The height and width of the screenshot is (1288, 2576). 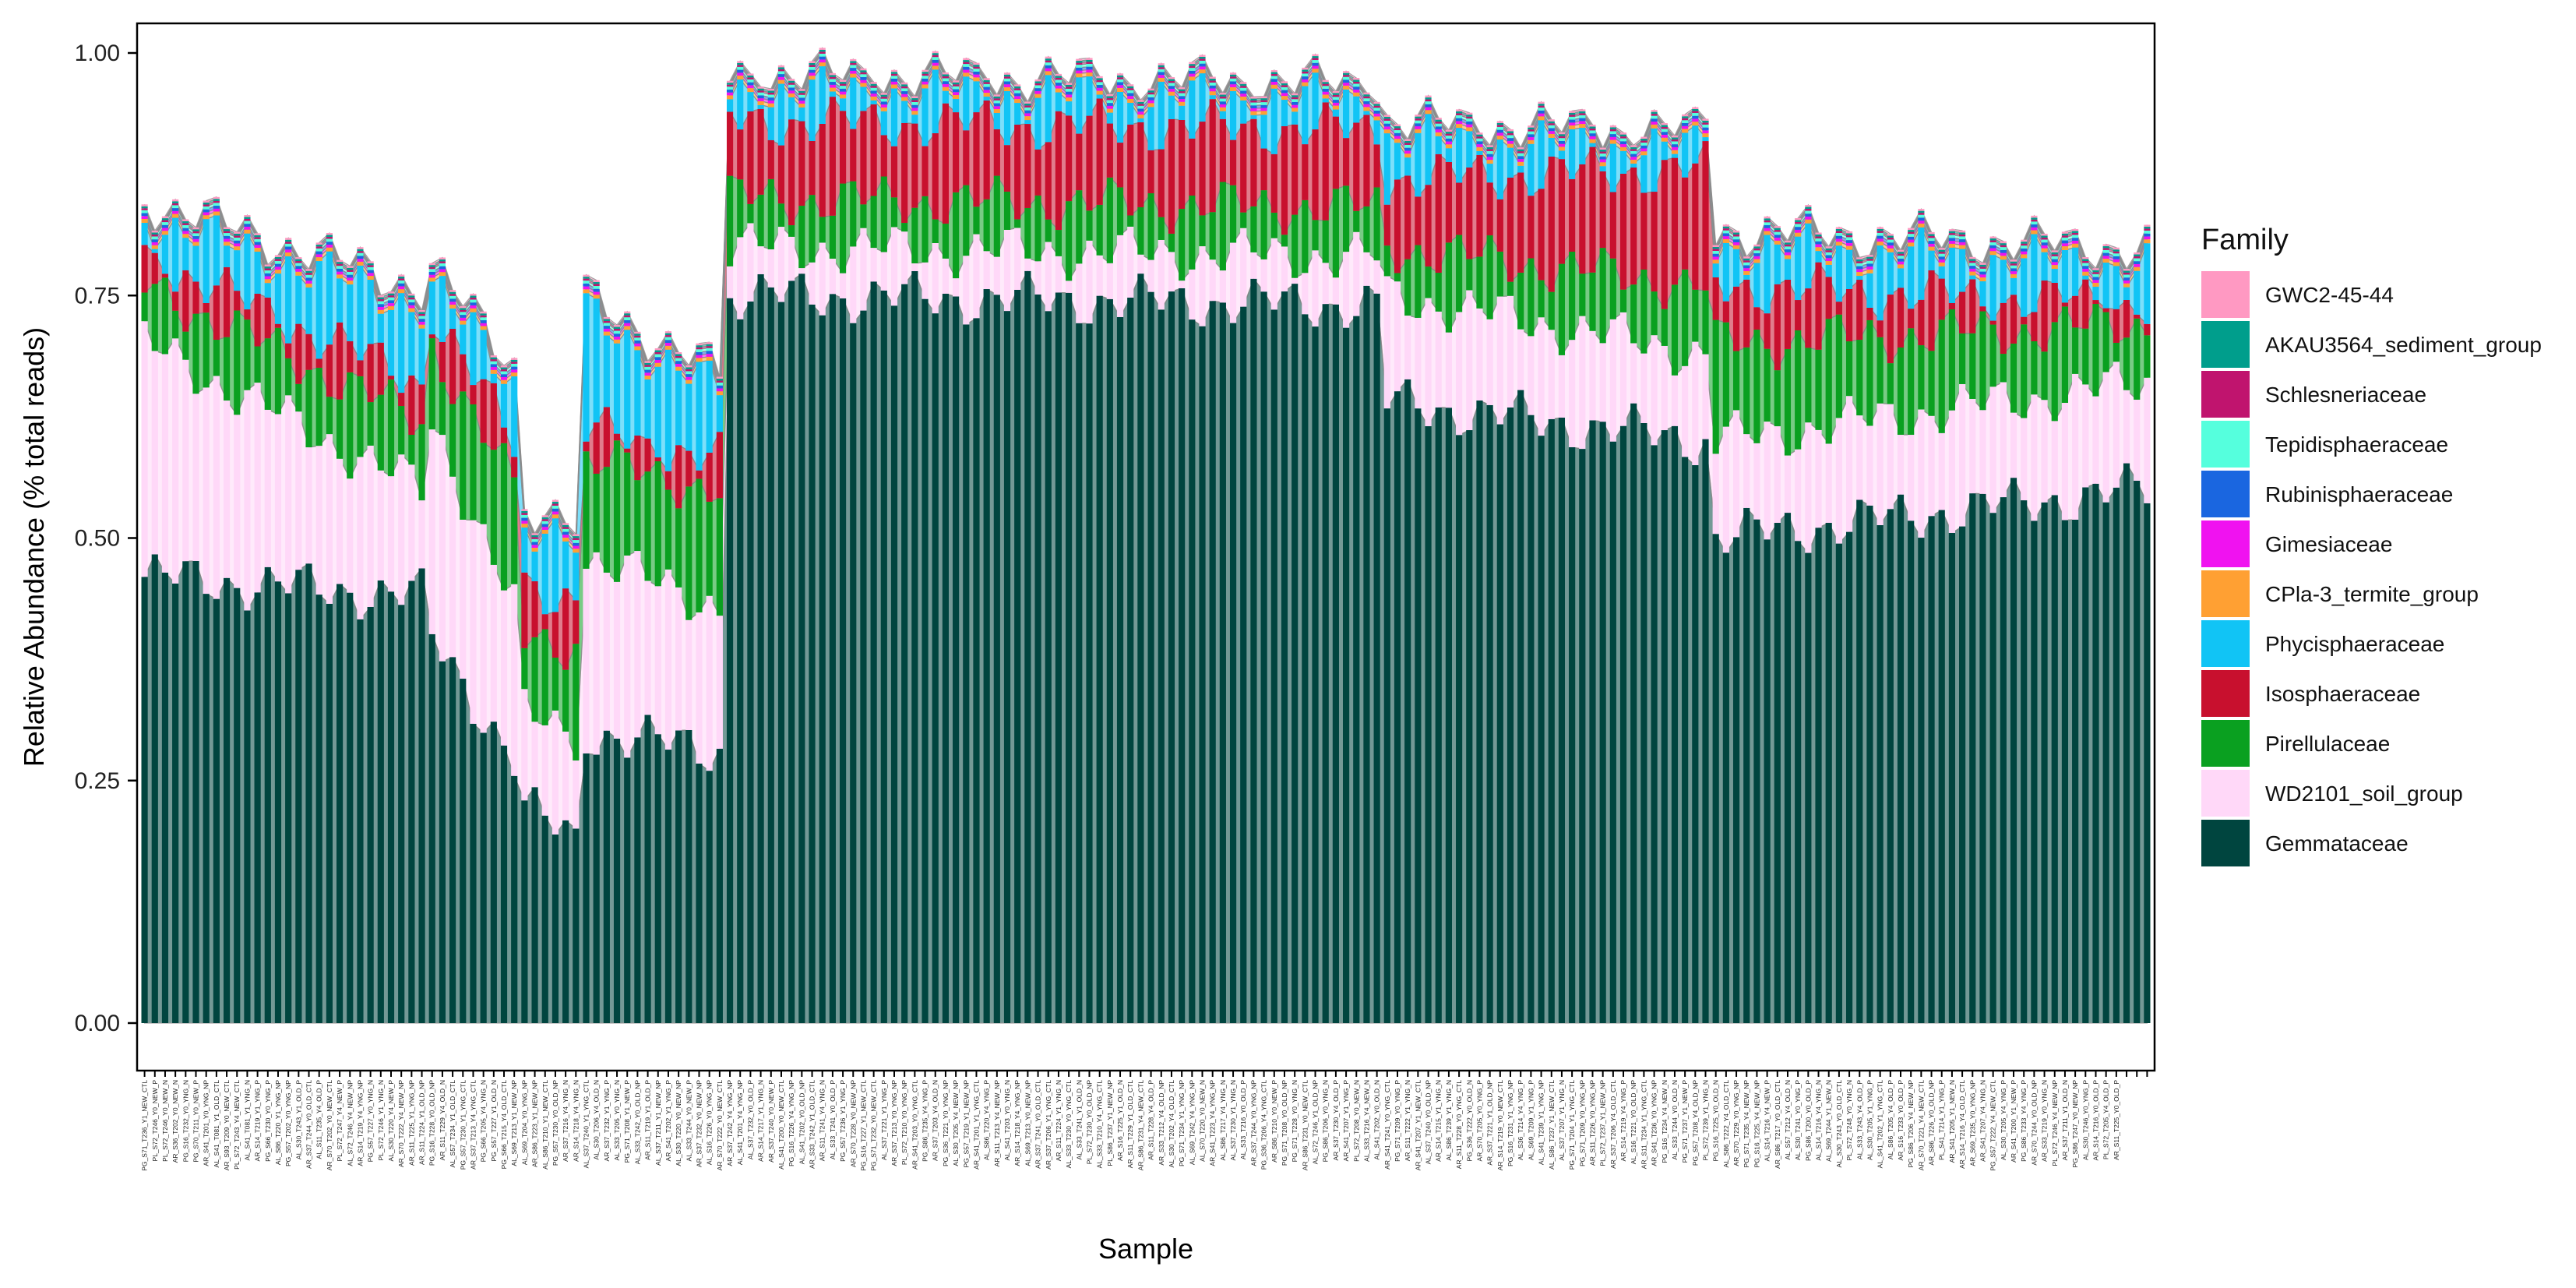 What do you see at coordinates (1890, 1119) in the screenshot?
I see `x-tick-label: AL_S86_T205_Y4_OLD_P` at bounding box center [1890, 1119].